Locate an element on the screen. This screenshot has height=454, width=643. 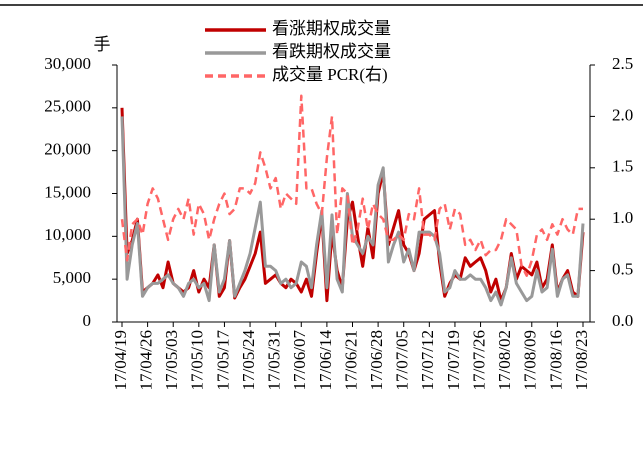
y2-tick-label: 0.5 is located at coordinates (622, 269).